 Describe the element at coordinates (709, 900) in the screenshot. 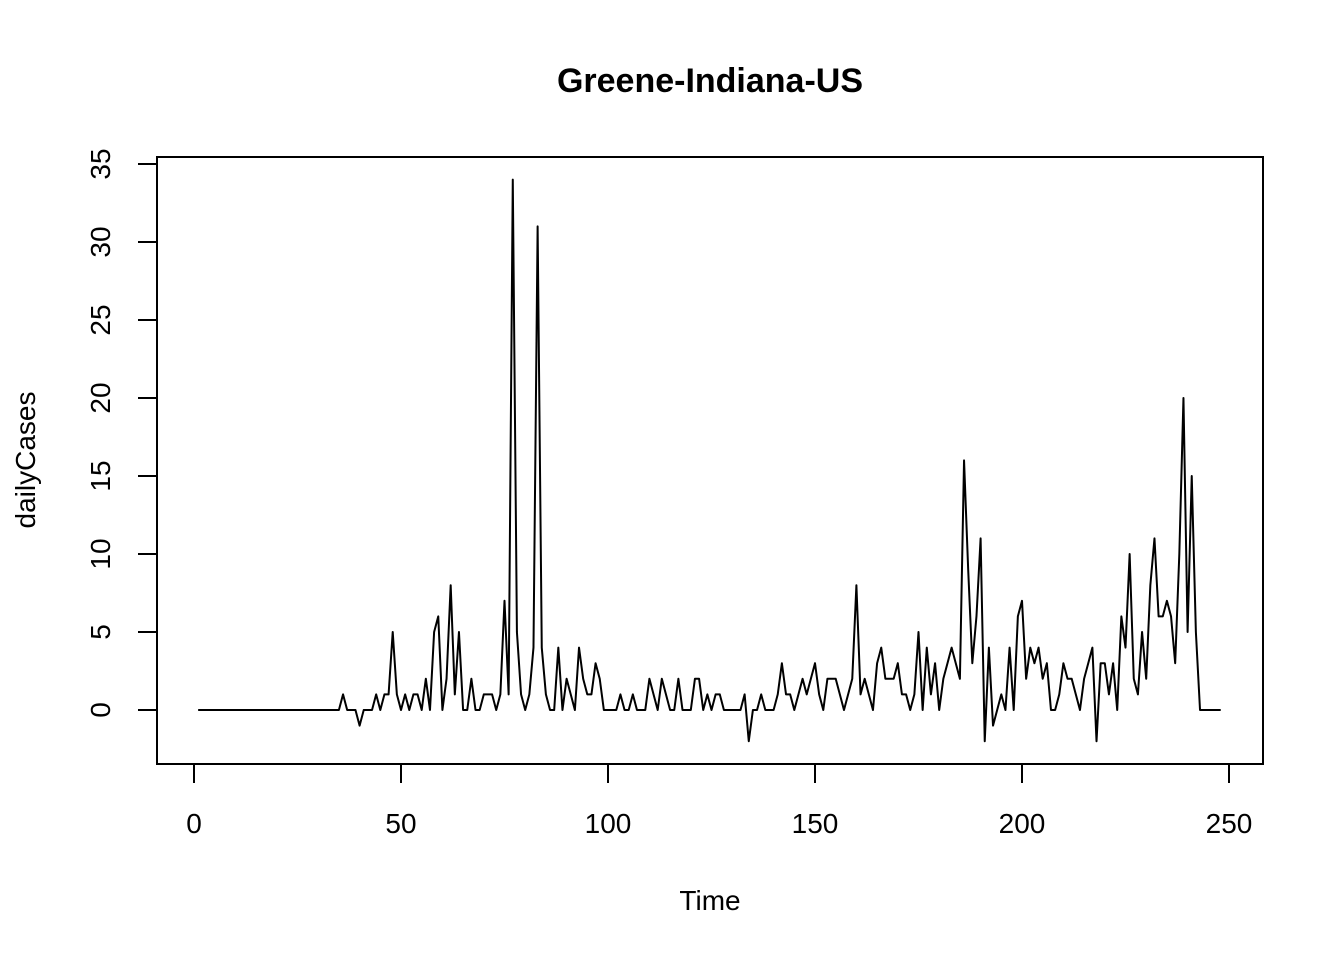

I see `x-axis-title: Time` at that location.